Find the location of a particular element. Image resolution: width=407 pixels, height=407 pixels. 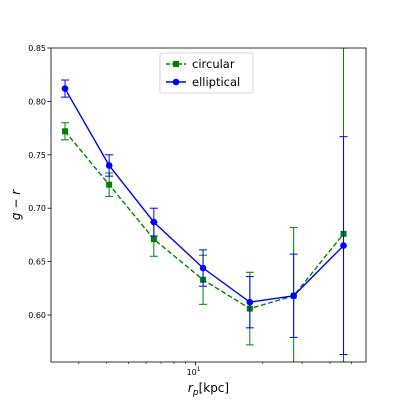

x-axis-label-subscript: p is located at coordinates (195, 393).